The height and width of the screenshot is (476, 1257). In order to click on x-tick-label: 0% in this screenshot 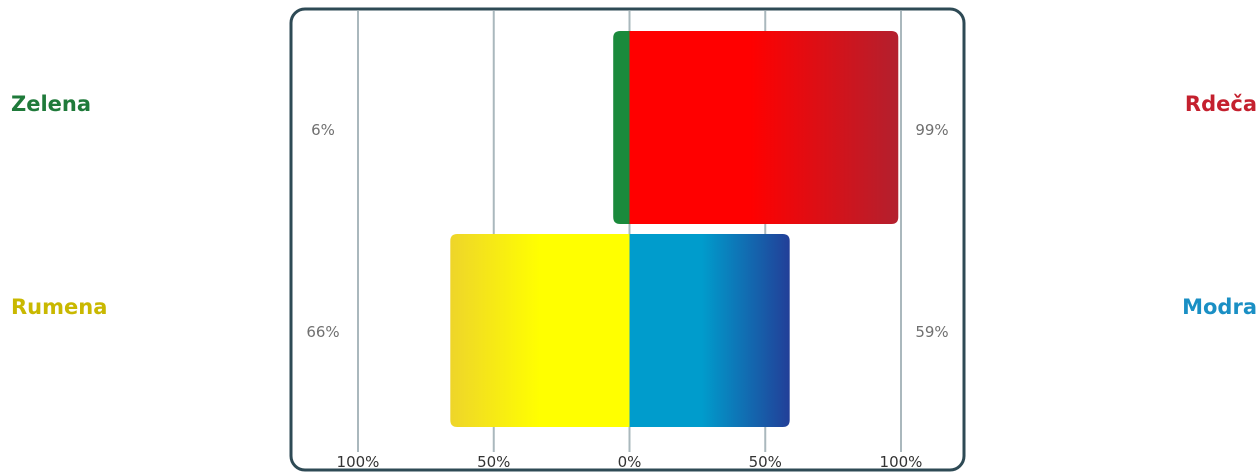, I will do `click(630, 462)`.